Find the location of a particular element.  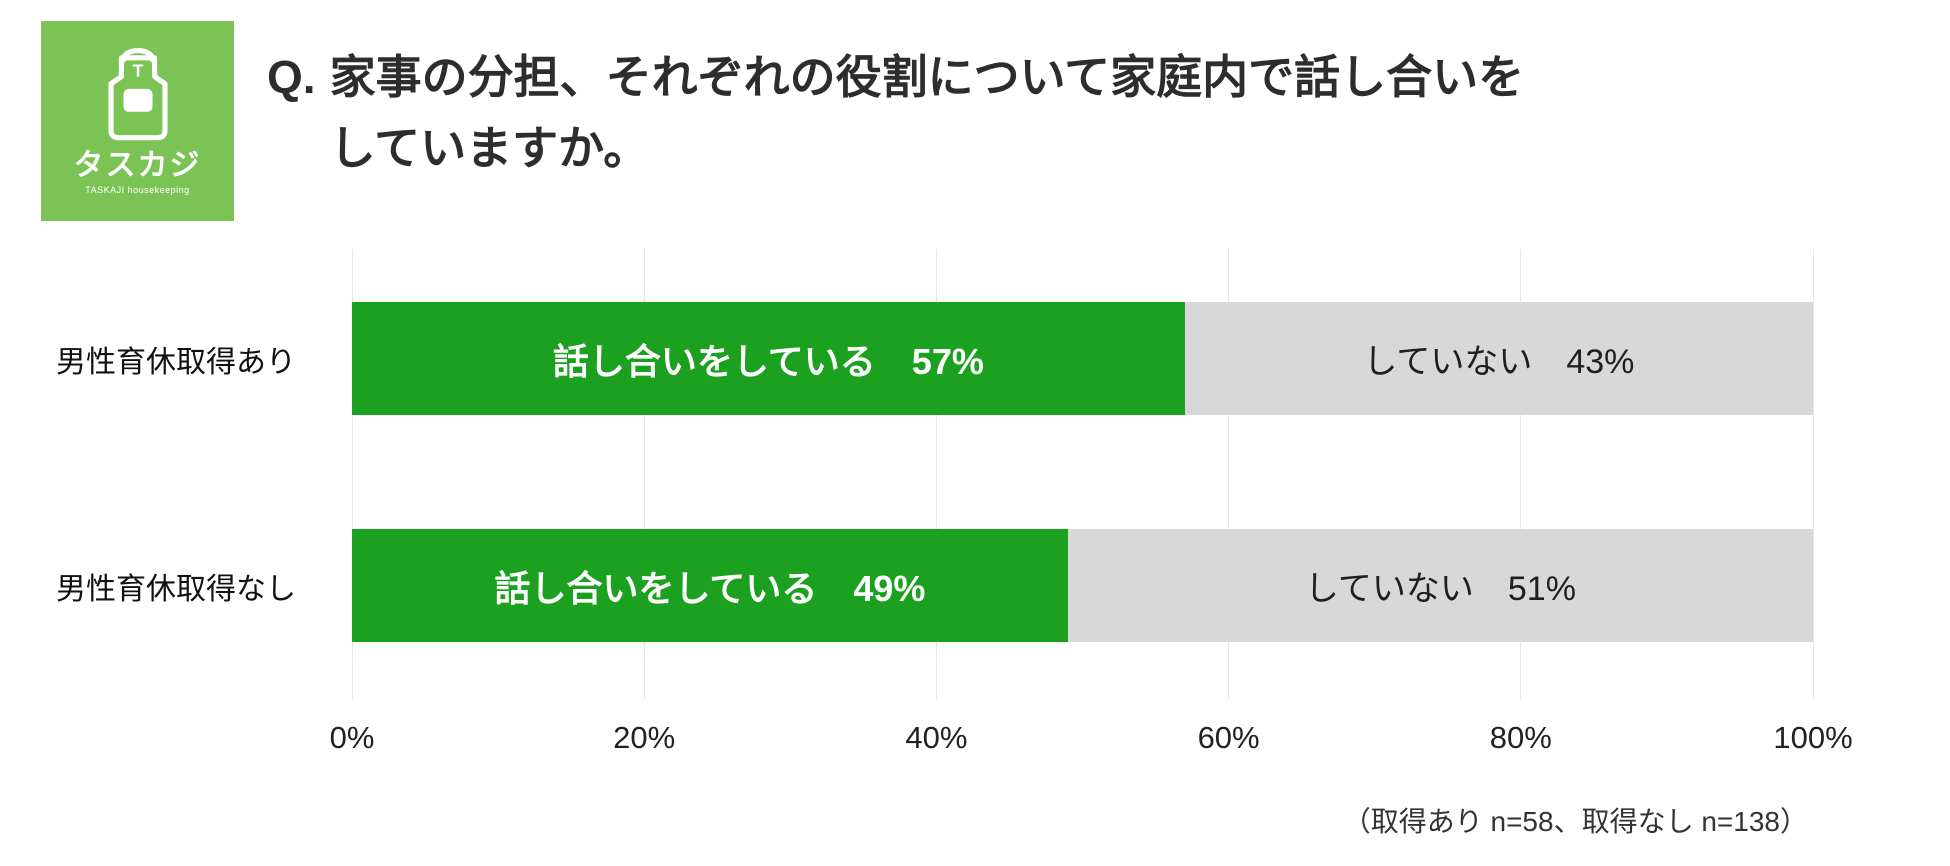

sample-size-note: （取得あり n=58、取得なし n=138） is located at coordinates (1575, 821).